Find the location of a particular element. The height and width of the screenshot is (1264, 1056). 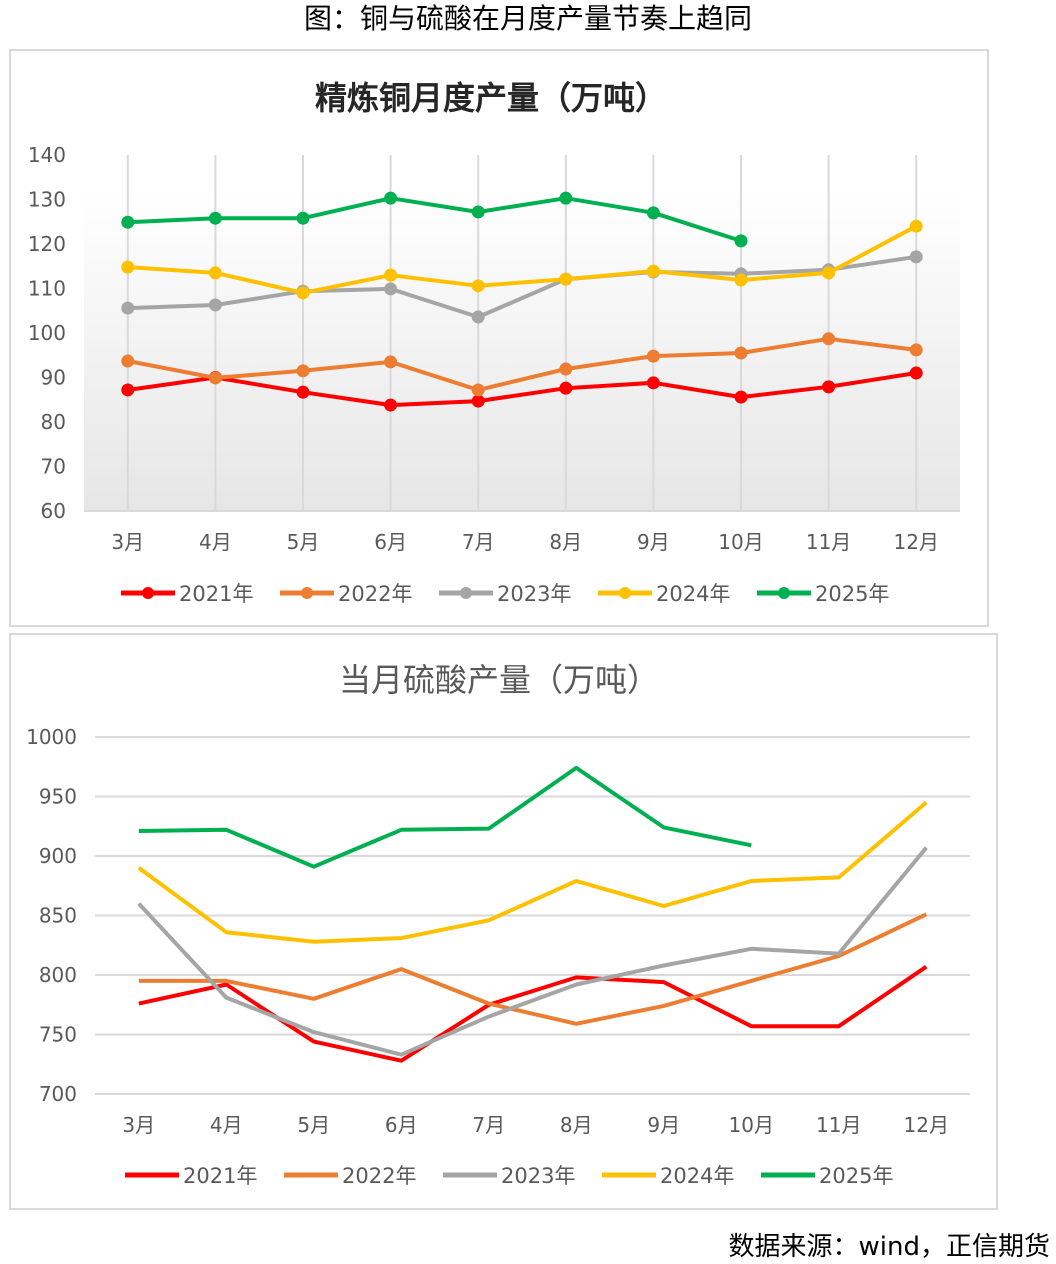

series-line-2021年 is located at coordinates (522, 389).